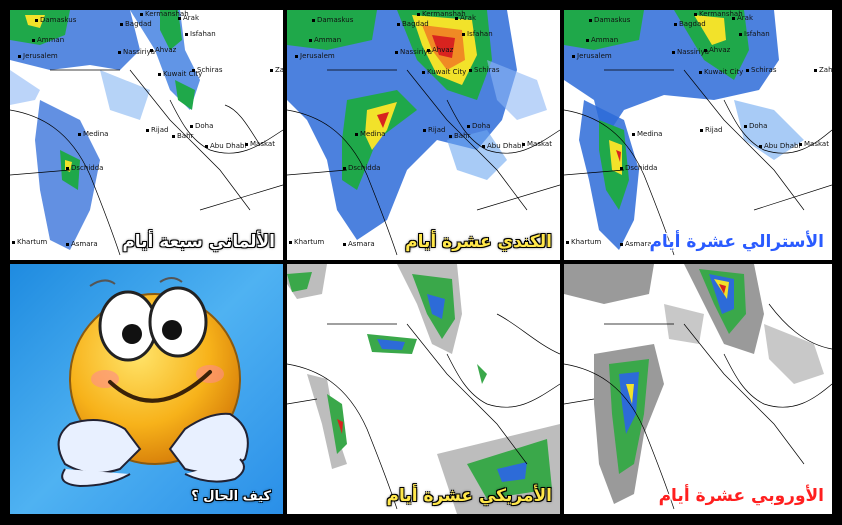 This screenshot has width=842, height=525. I want to click on model-caption-australian: الأسترالي عشرة أيام, so click(736, 242).